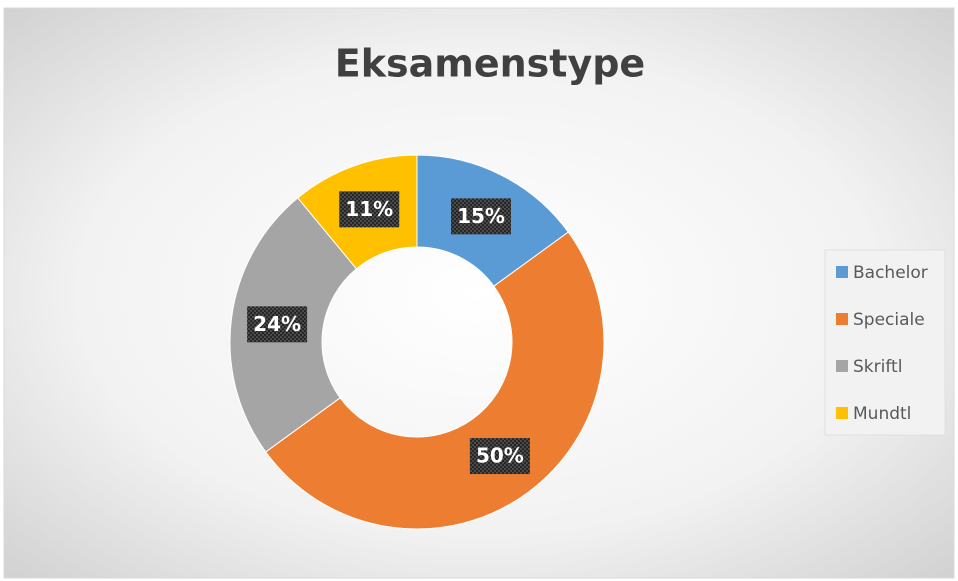 The width and height of the screenshot is (958, 581). I want to click on legend, so click(885, 342).